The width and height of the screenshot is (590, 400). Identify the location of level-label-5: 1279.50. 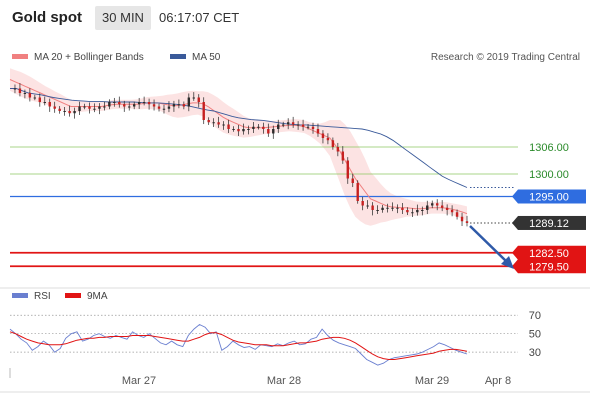
(549, 267).